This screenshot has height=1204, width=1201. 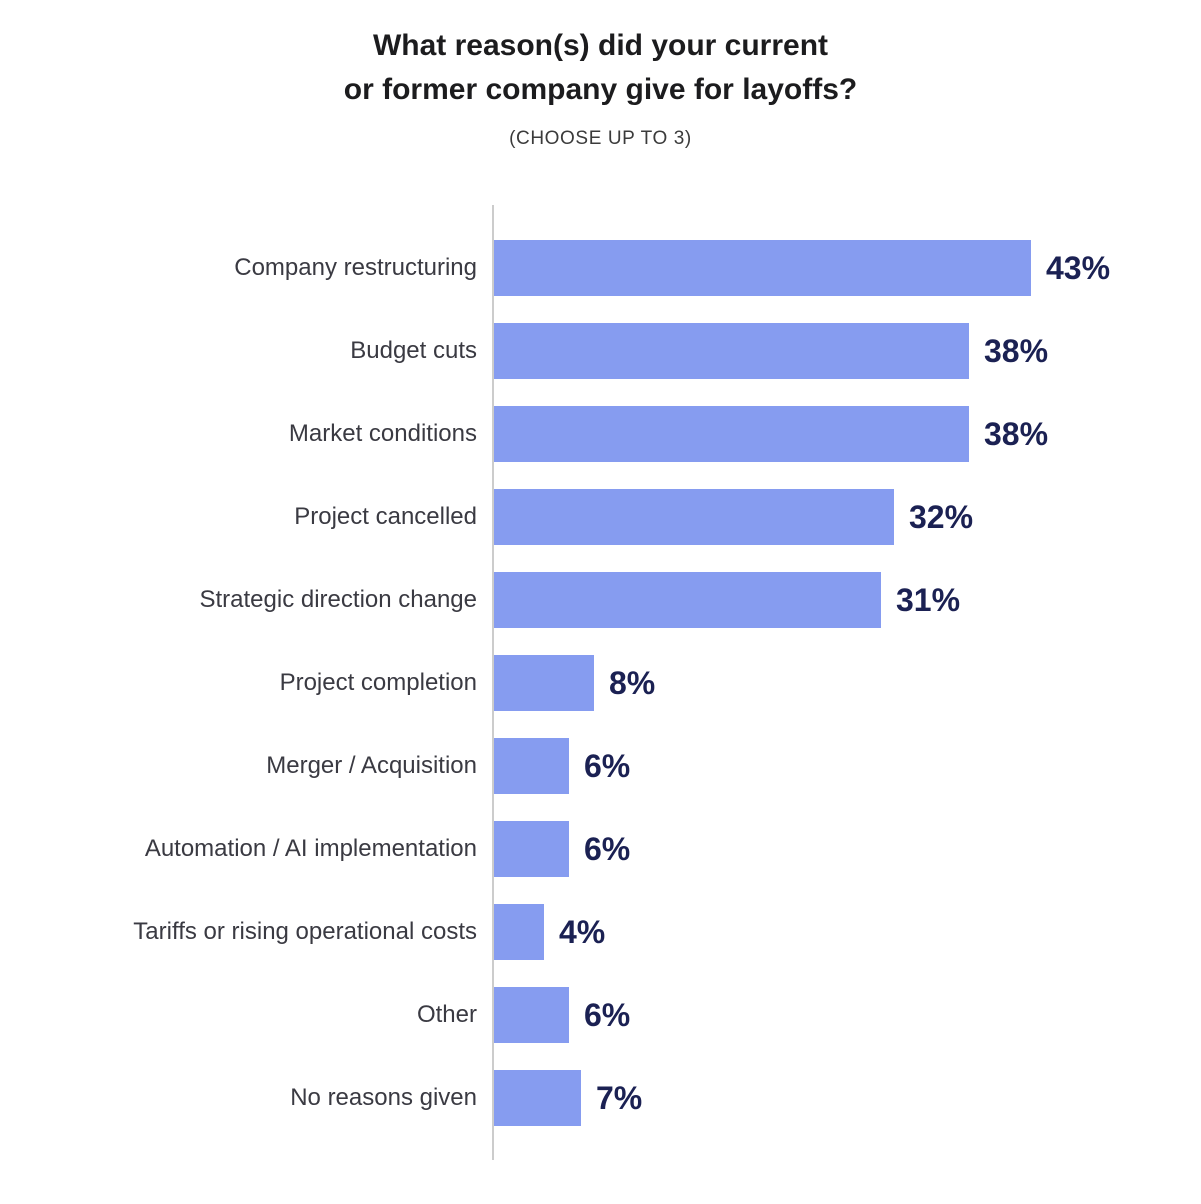 I want to click on chart-subtitle: (CHOOSE UP TO 3), so click(x=600, y=138).